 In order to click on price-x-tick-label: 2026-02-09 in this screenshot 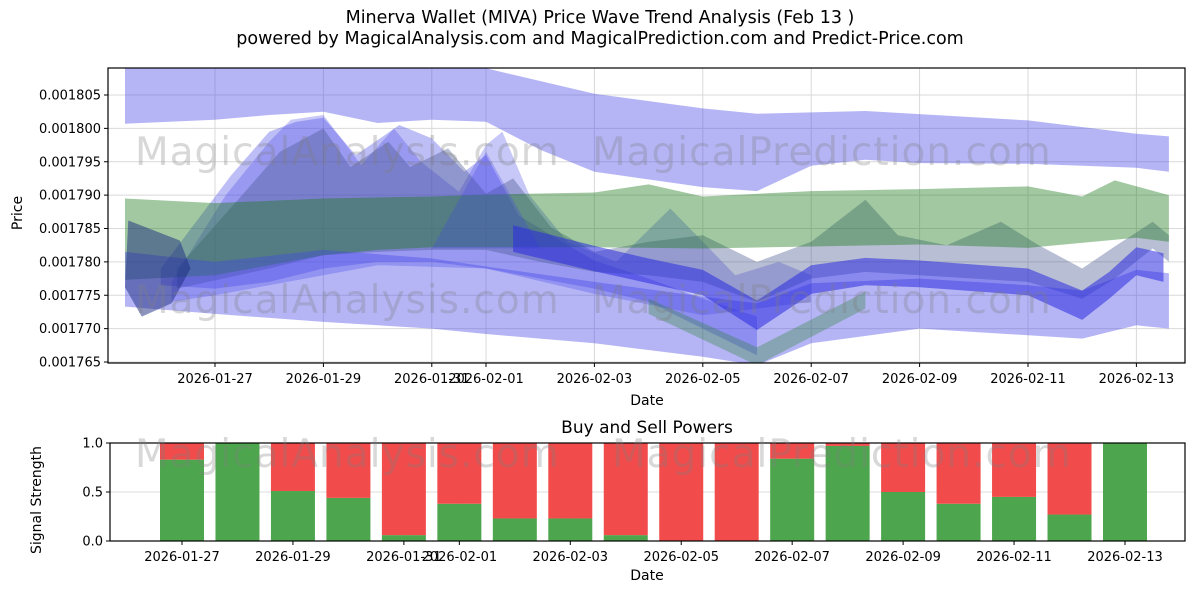, I will do `click(920, 379)`.